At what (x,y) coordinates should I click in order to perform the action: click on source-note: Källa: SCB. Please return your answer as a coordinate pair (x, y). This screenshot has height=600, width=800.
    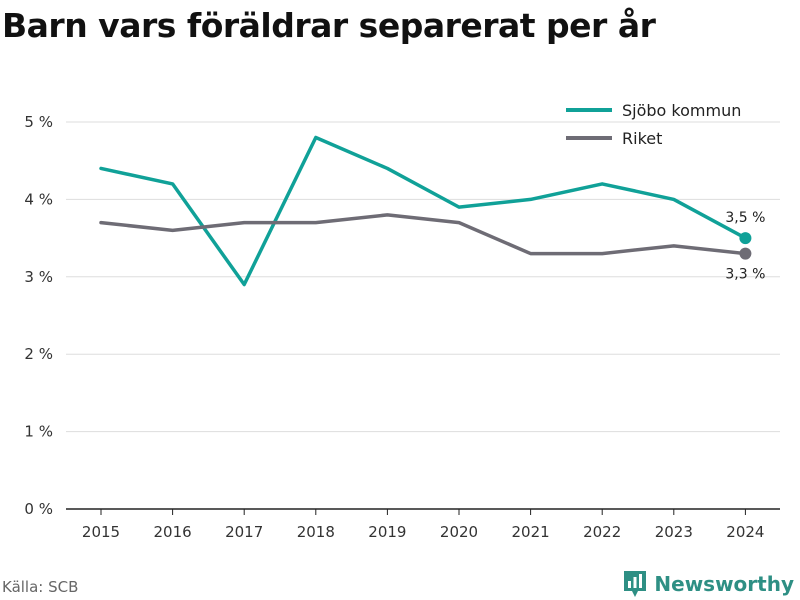
    Looking at the image, I should click on (40, 587).